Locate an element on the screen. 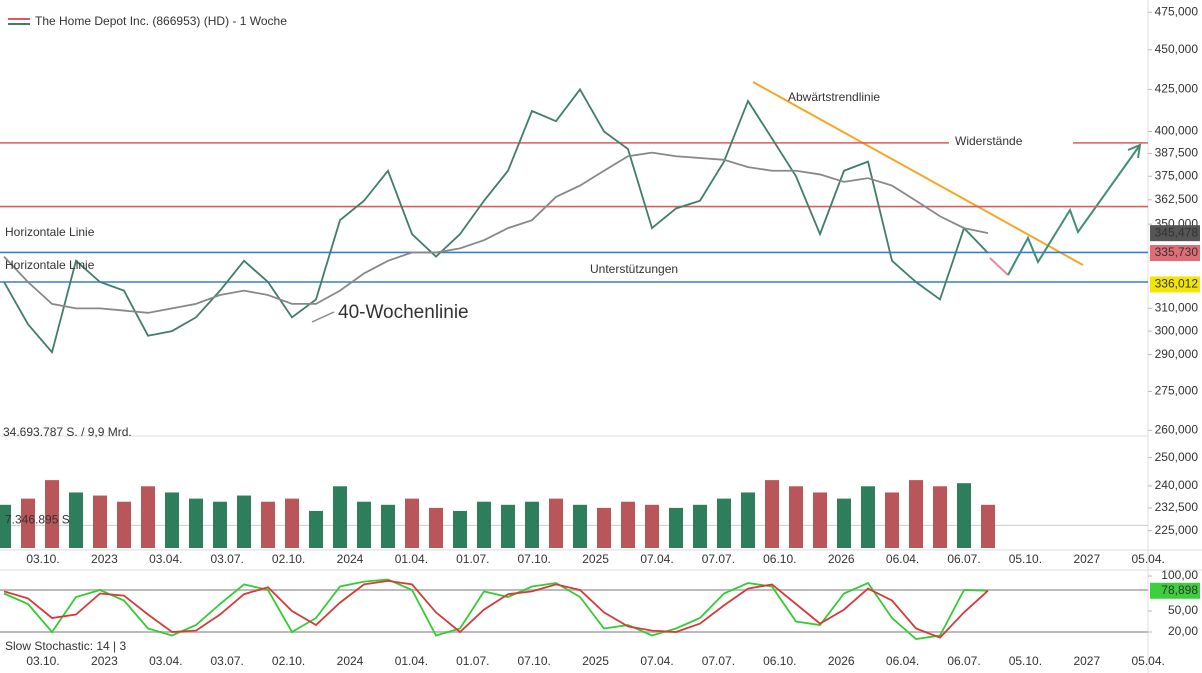  y-tick-label: 225,000 is located at coordinates (1177, 530).